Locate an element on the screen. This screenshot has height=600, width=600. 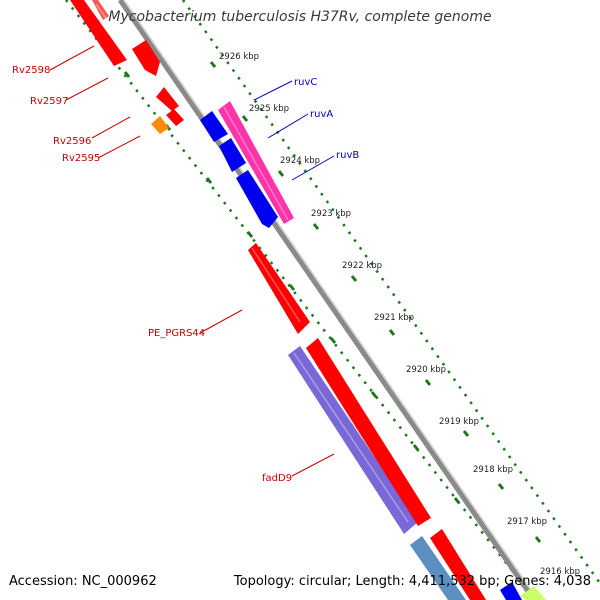
gene-Rv2596 is located at coordinates (160, 125).